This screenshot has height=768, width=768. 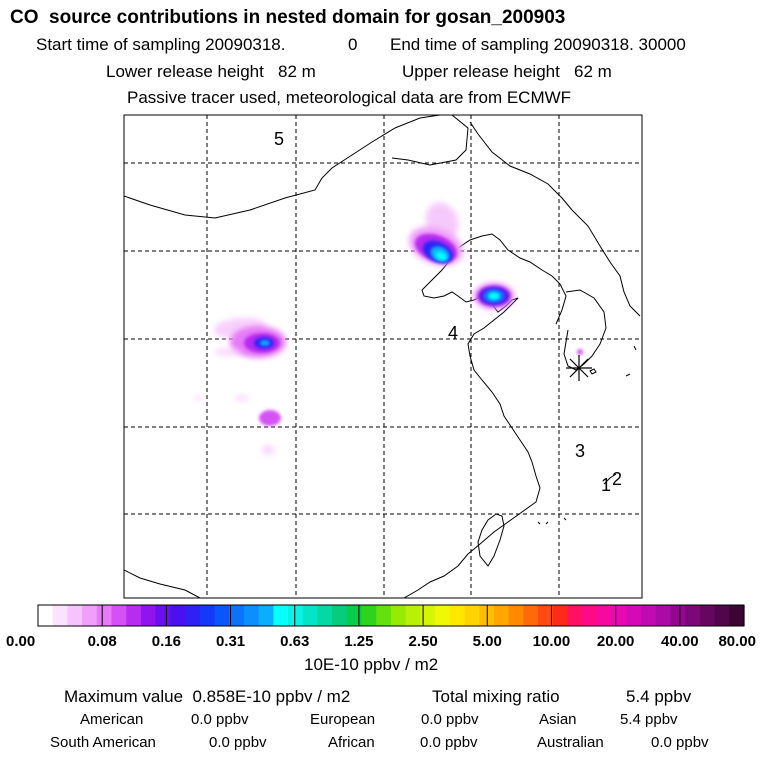 What do you see at coordinates (279, 139) in the screenshot?
I see `region-label-5: 5` at bounding box center [279, 139].